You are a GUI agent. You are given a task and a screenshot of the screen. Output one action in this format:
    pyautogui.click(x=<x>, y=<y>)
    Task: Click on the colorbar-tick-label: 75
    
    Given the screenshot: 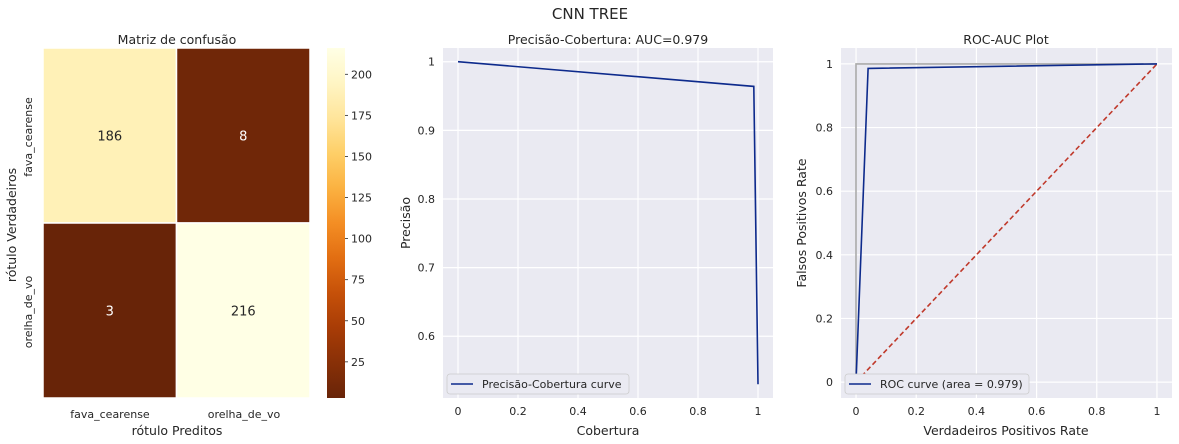 What is the action you would take?
    pyautogui.click(x=358, y=280)
    